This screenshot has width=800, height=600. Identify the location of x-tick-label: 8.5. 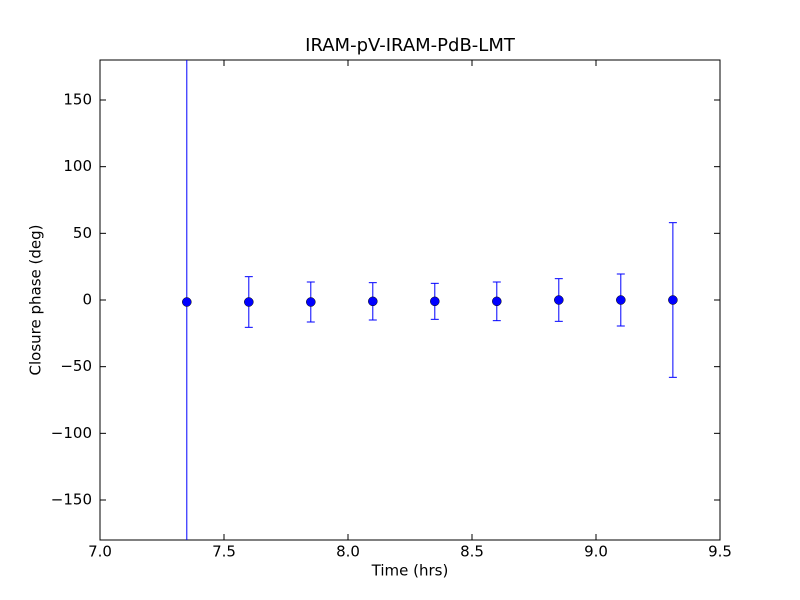
(472, 552).